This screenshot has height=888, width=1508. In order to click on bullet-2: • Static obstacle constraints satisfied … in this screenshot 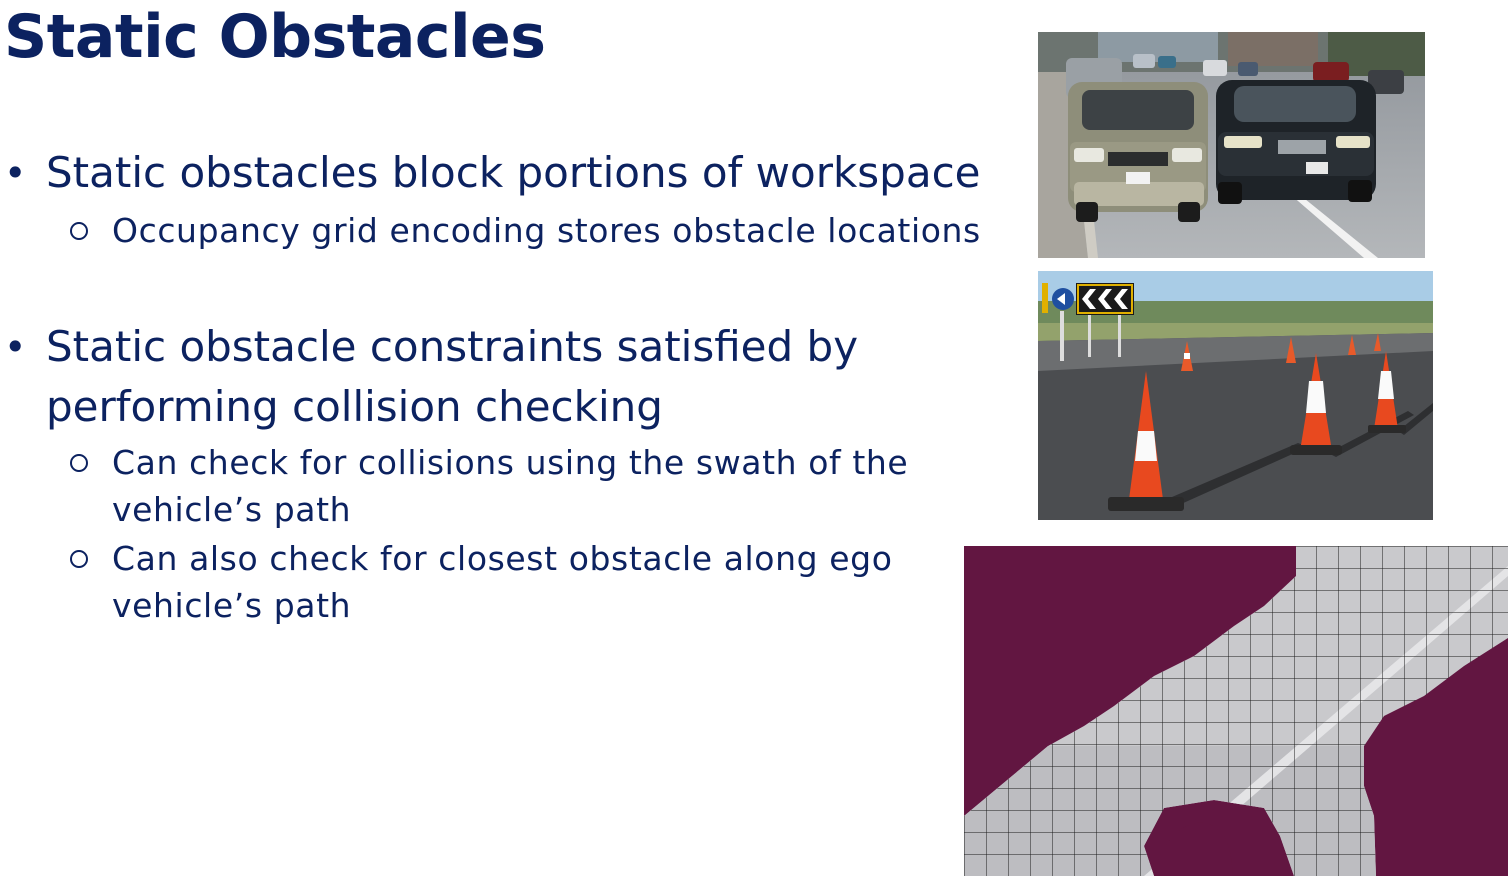, I will do `click(431, 347)`.